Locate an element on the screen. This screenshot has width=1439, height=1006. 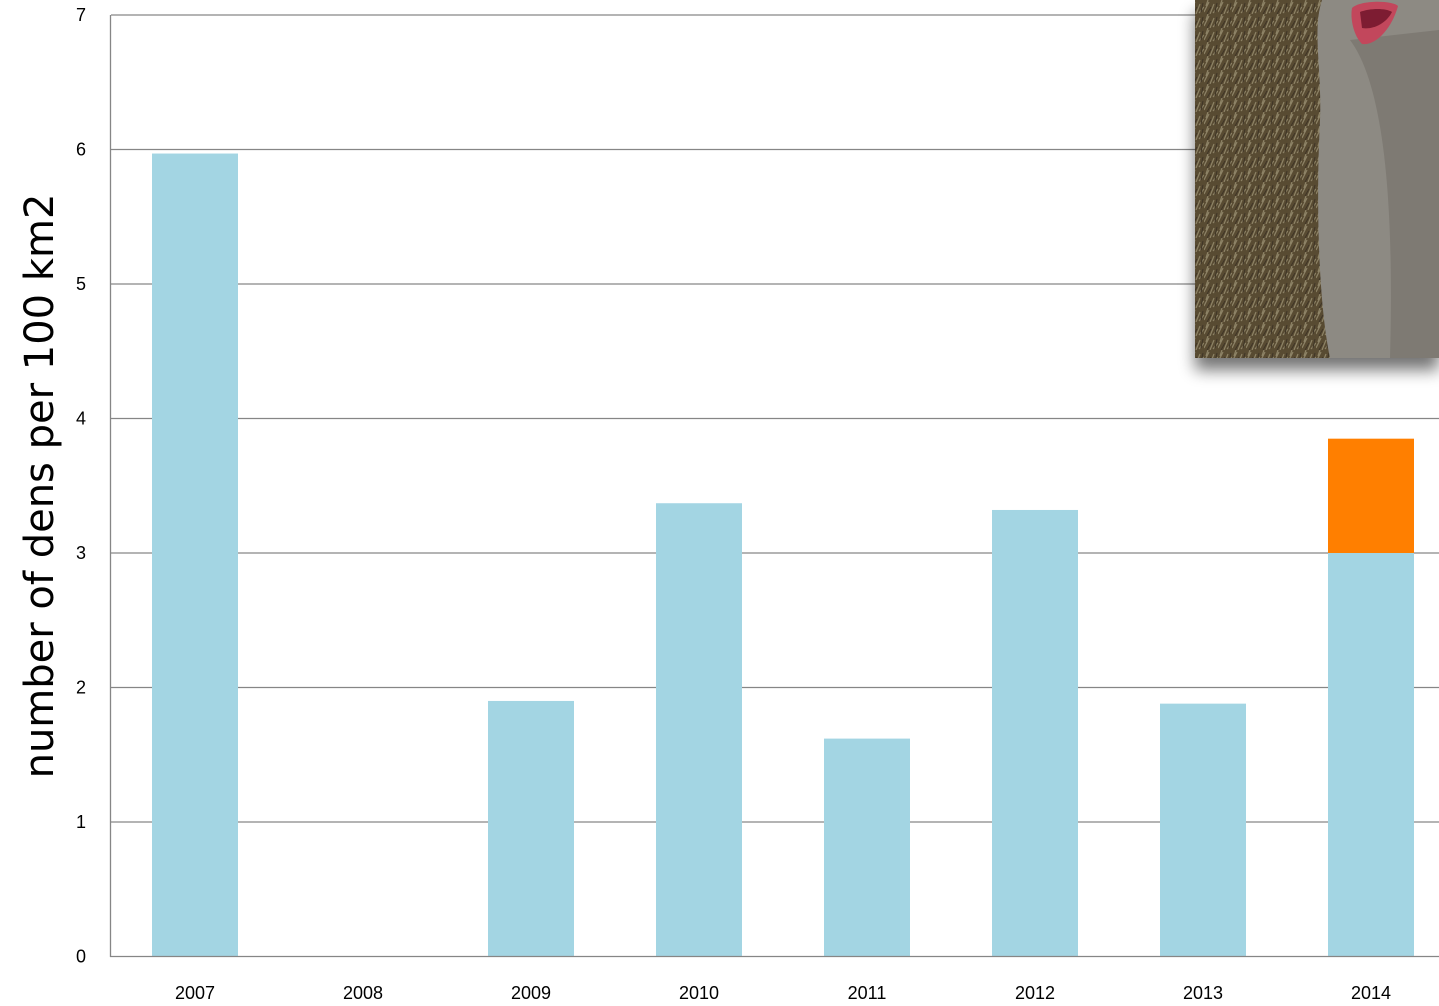
y-tick-label: 2 is located at coordinates (81, 688).